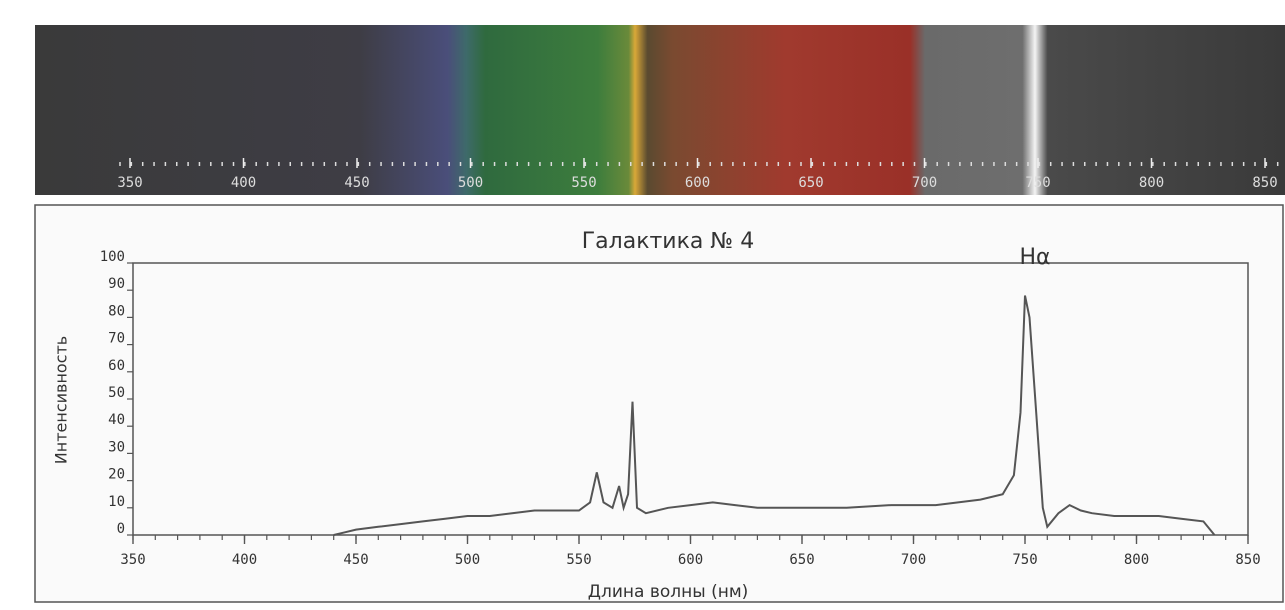  I want to click on x-tick-label: 550, so click(578, 560).